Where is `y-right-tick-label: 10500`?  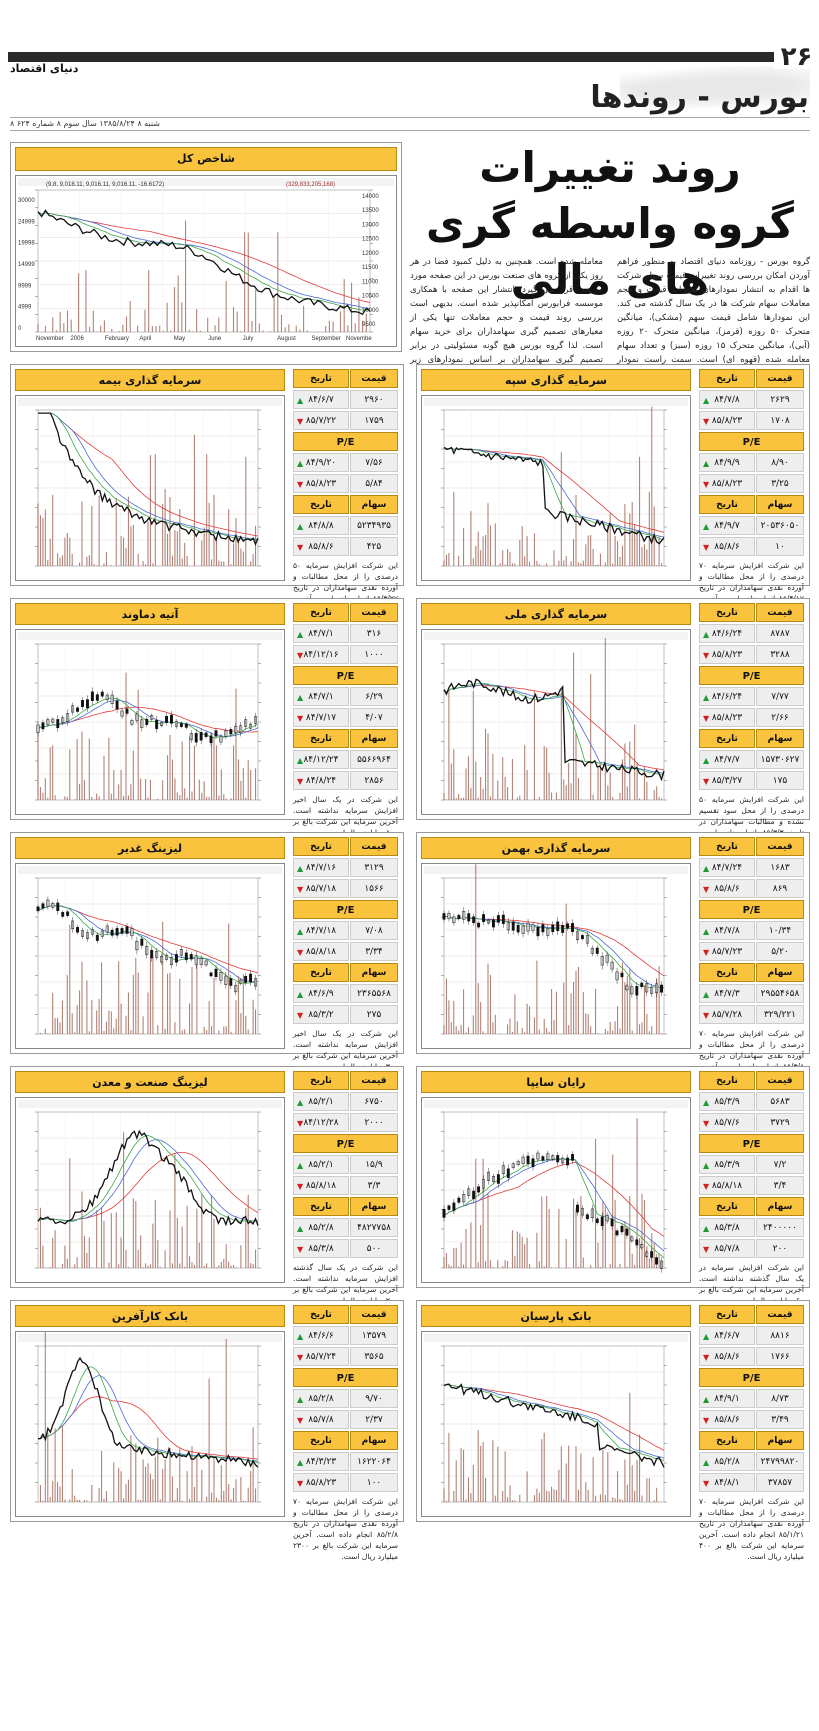
y-right-tick-label: 10500 is located at coordinates (370, 297).